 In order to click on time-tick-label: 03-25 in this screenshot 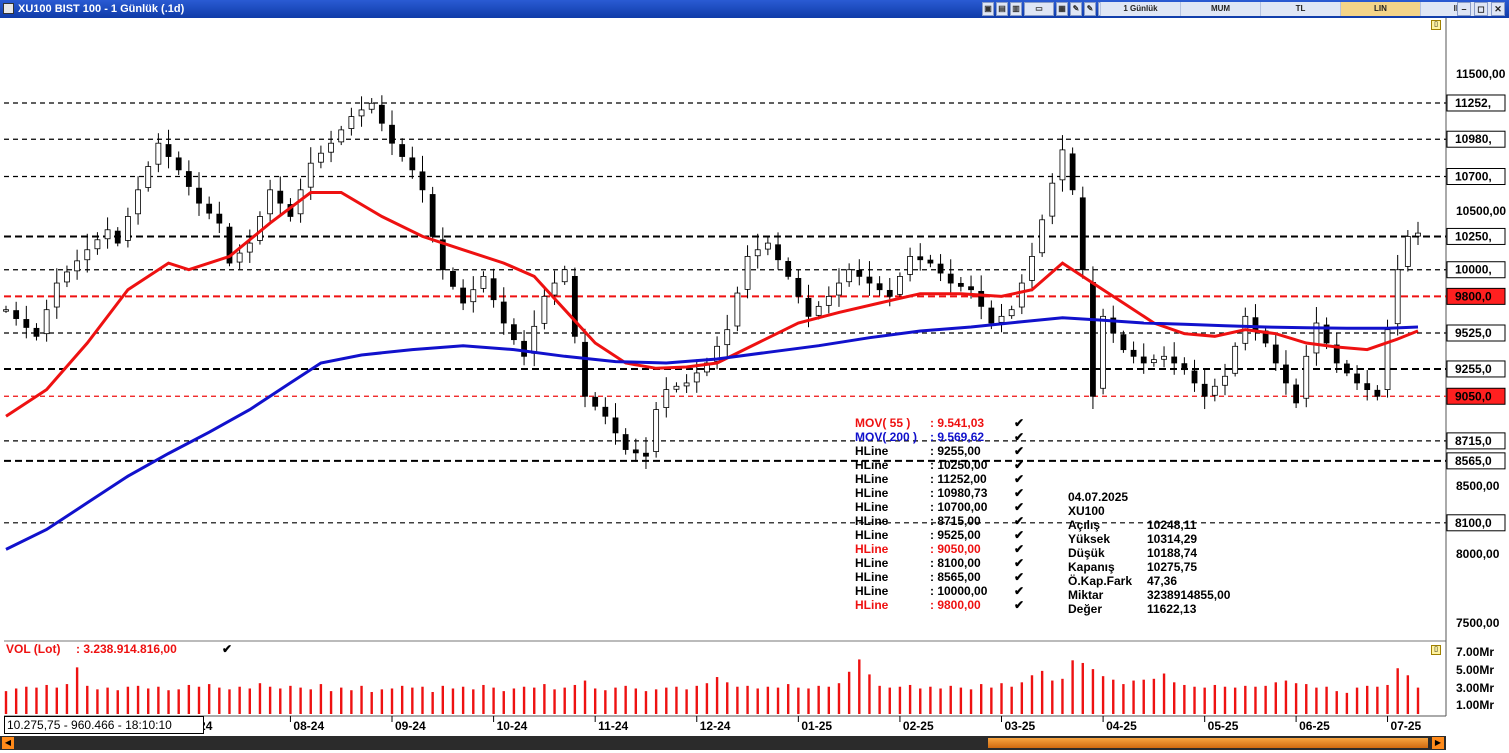, I will do `click(1020, 726)`.